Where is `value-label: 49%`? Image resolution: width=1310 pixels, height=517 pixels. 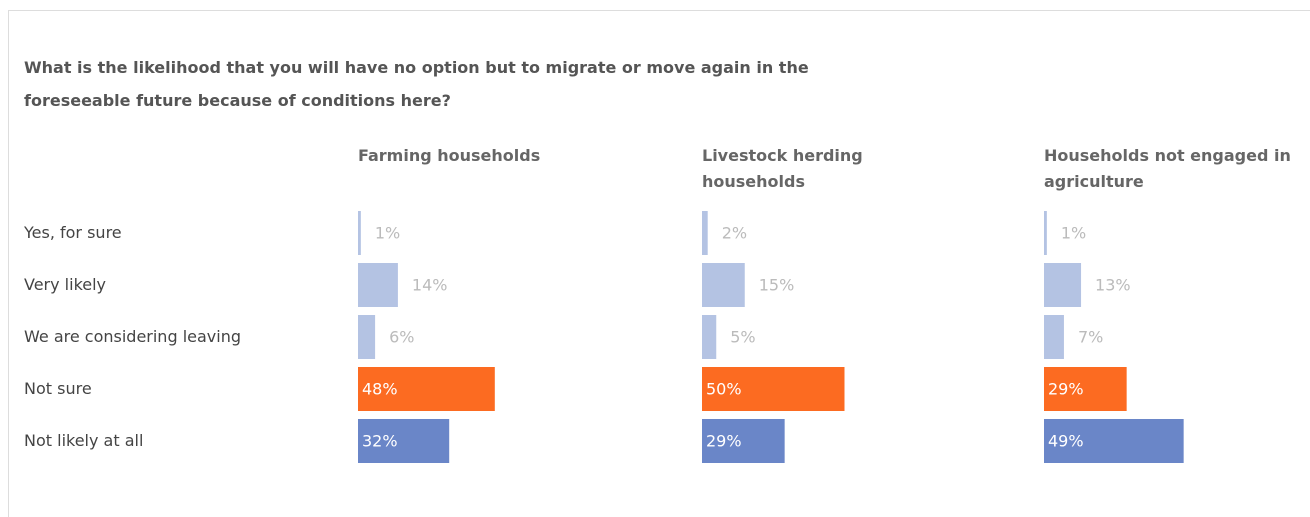 value-label: 49% is located at coordinates (1066, 441).